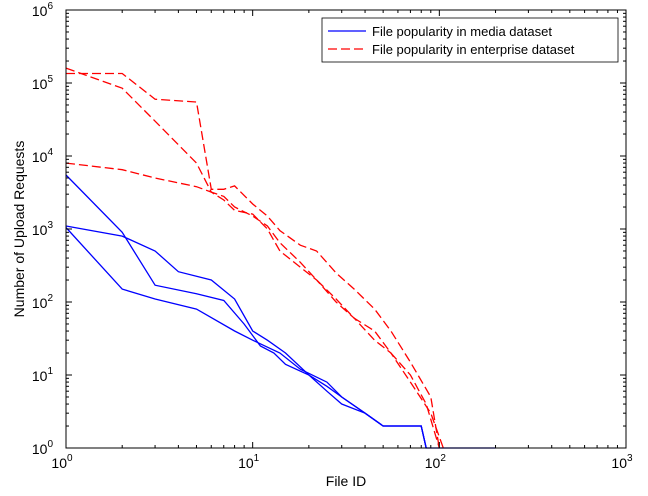 The height and width of the screenshot is (496, 648). Describe the element at coordinates (43, 229) in the screenshot. I see `y-tick-label: 10³` at that location.